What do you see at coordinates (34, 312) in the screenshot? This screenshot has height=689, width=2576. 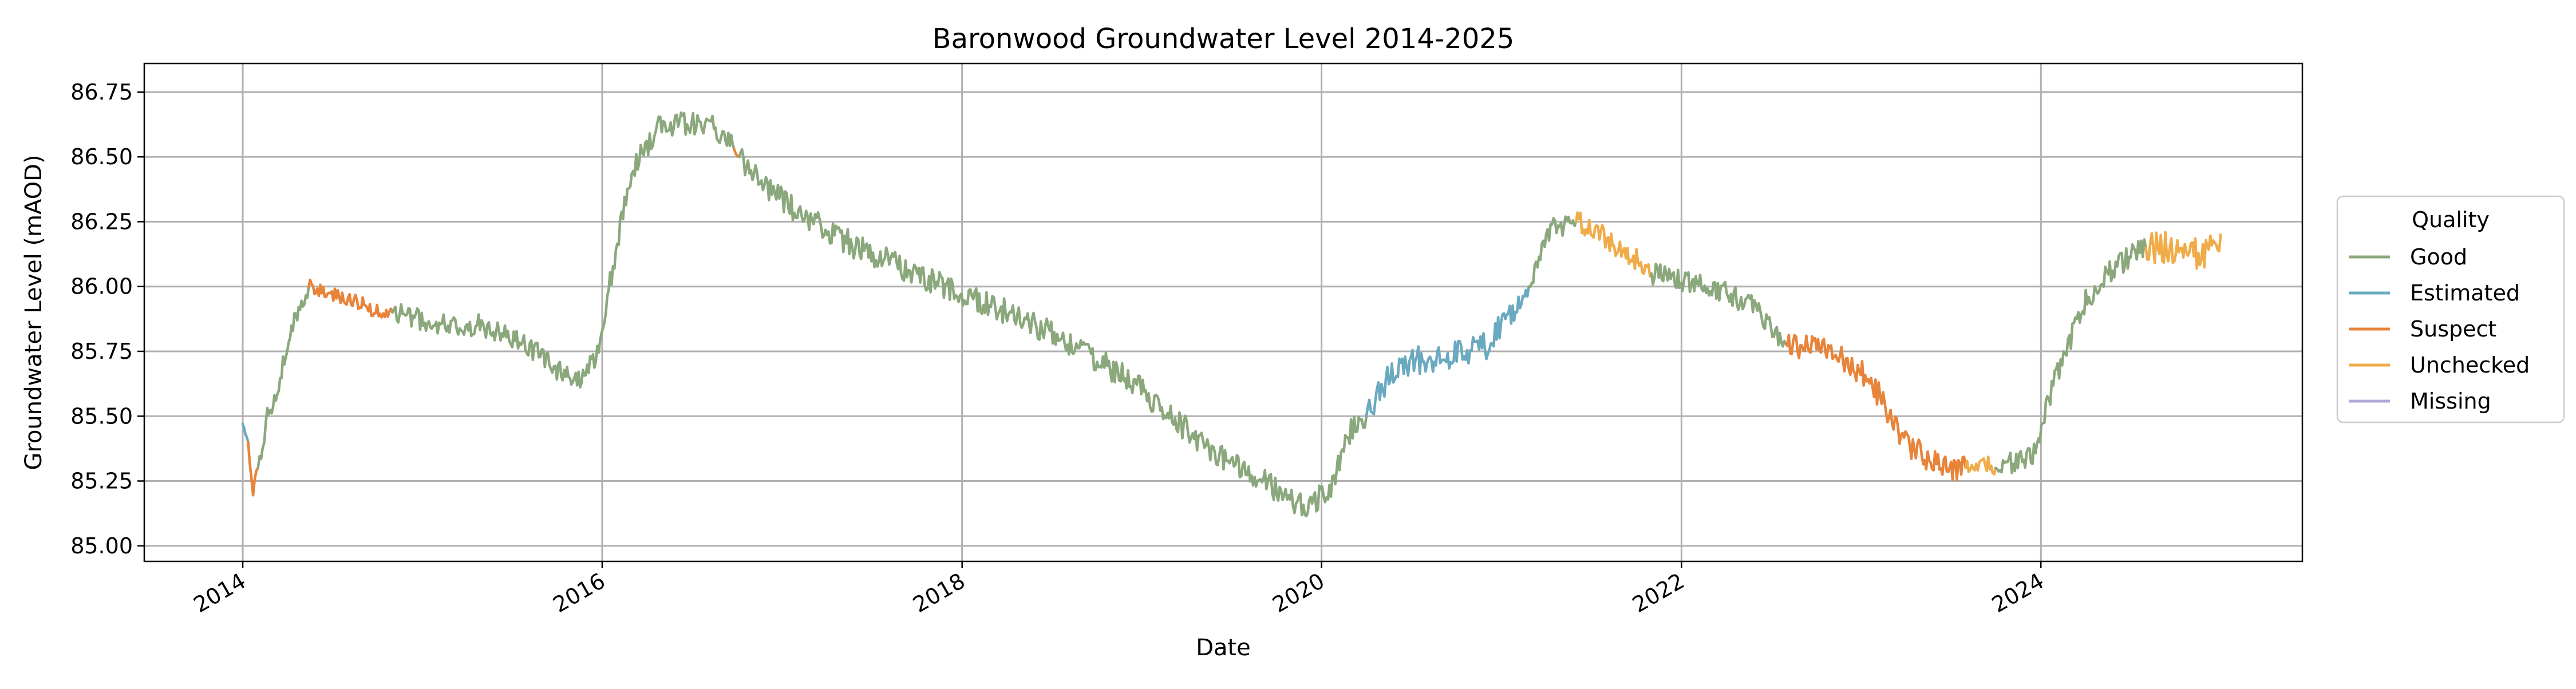 I see `y-axis-title: Groundwater Level (mAOD)` at bounding box center [34, 312].